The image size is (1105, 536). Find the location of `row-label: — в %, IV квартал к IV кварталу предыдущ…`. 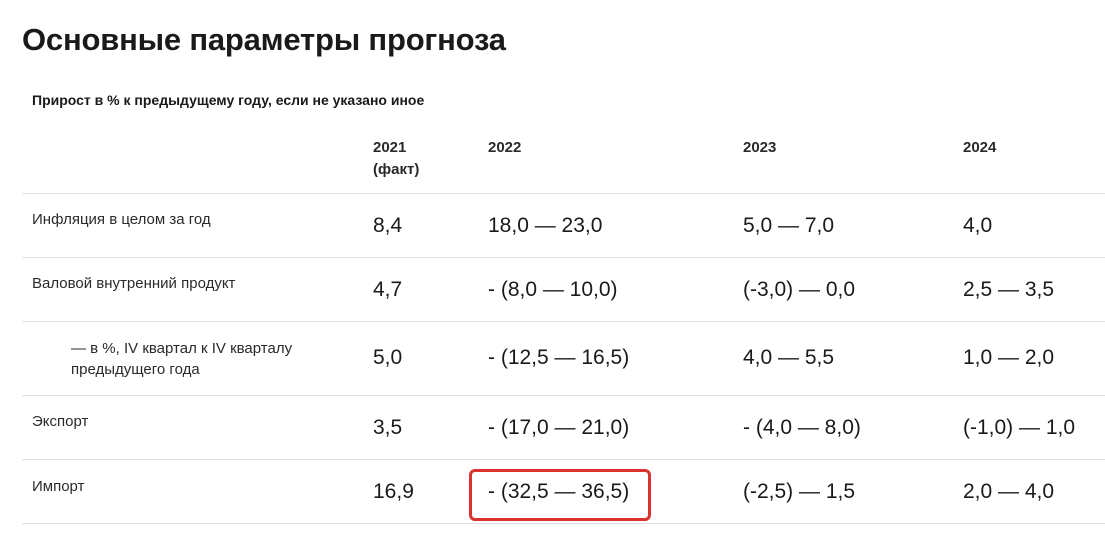

row-label: — в %, IV квартал к IV кварталу предыдущ… is located at coordinates (182, 359).